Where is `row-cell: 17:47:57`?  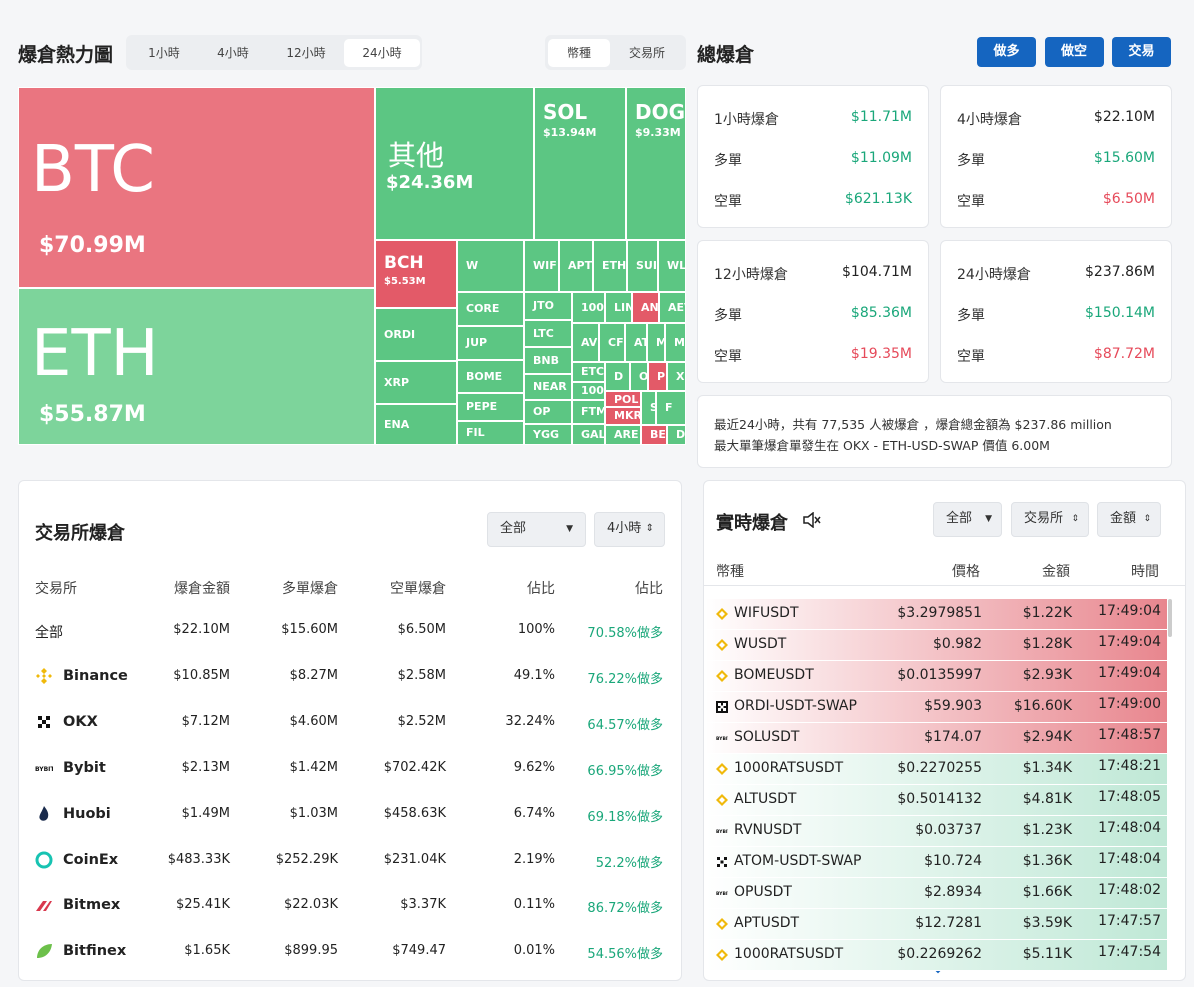
row-cell: 17:47:57 is located at coordinates (1129, 921).